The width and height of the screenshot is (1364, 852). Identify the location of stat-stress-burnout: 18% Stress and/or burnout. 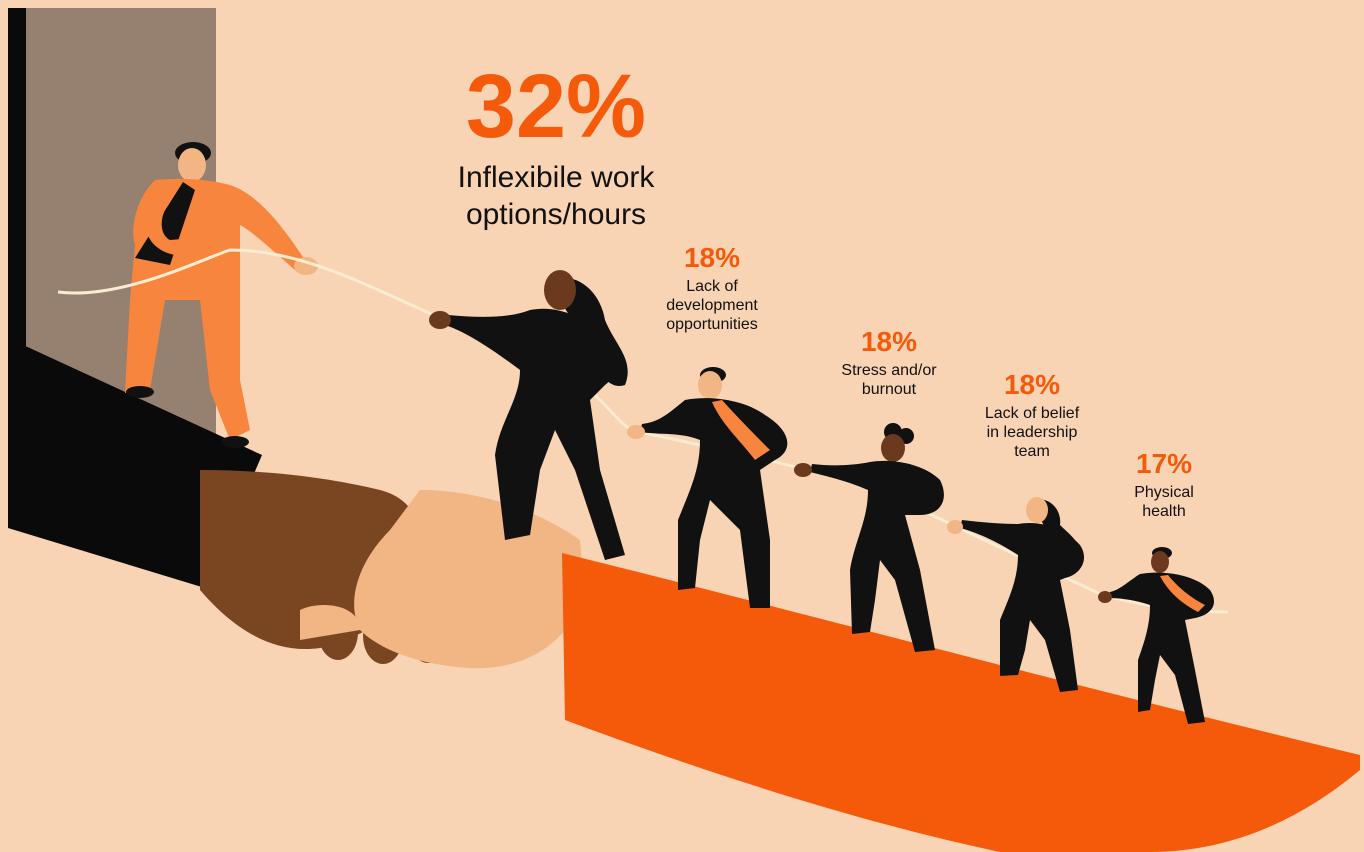
(889, 363).